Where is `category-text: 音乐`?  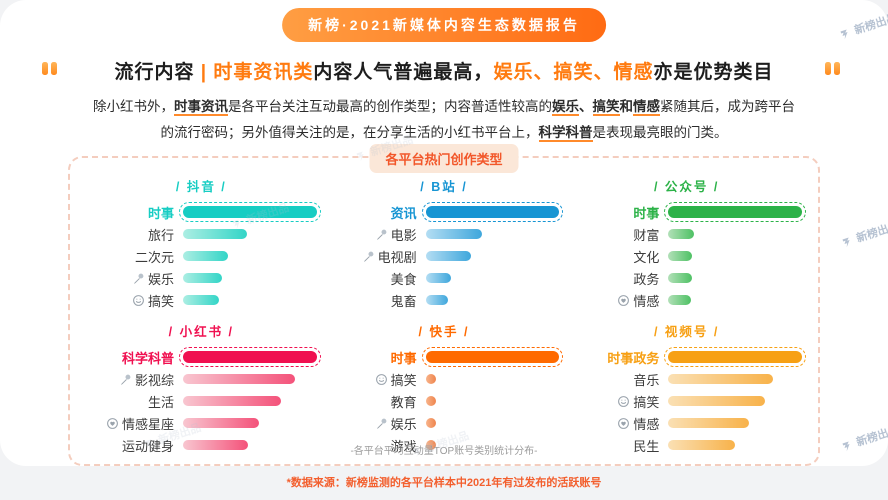 category-text: 音乐 is located at coordinates (646, 380).